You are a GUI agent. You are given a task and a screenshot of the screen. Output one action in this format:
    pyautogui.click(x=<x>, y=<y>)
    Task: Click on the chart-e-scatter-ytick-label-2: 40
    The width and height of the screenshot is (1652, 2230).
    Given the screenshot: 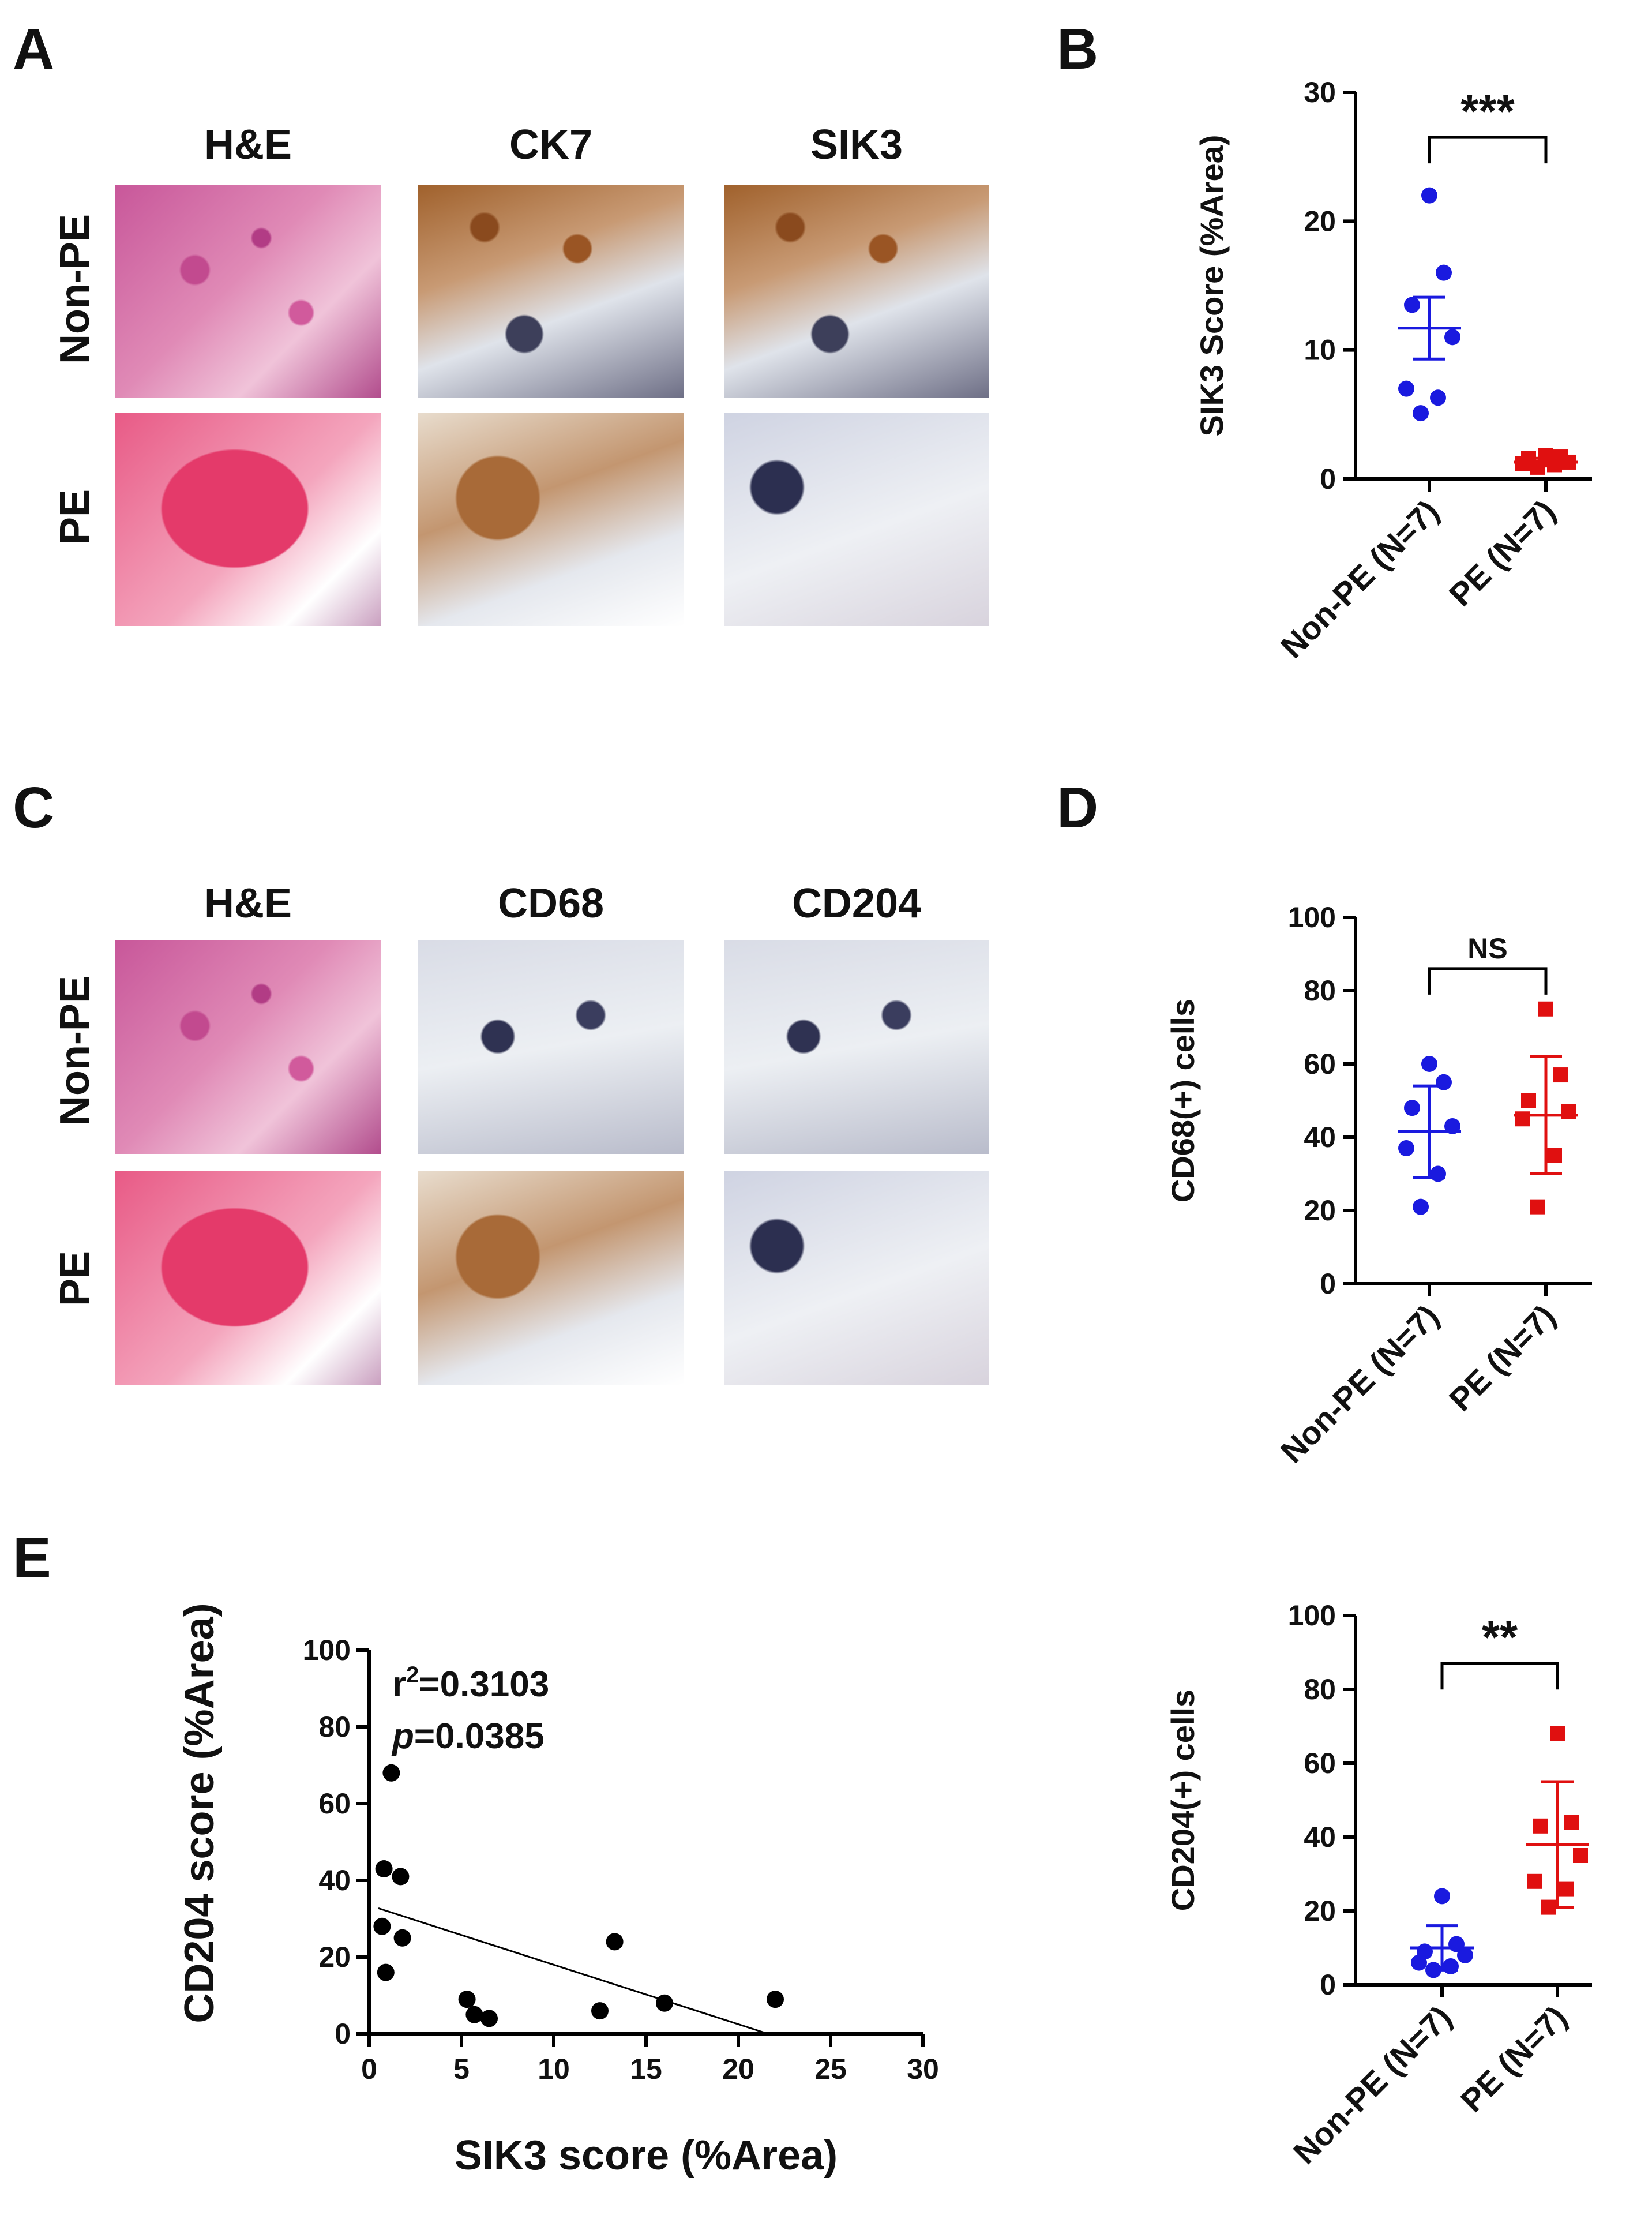 What is the action you would take?
    pyautogui.click(x=335, y=1880)
    